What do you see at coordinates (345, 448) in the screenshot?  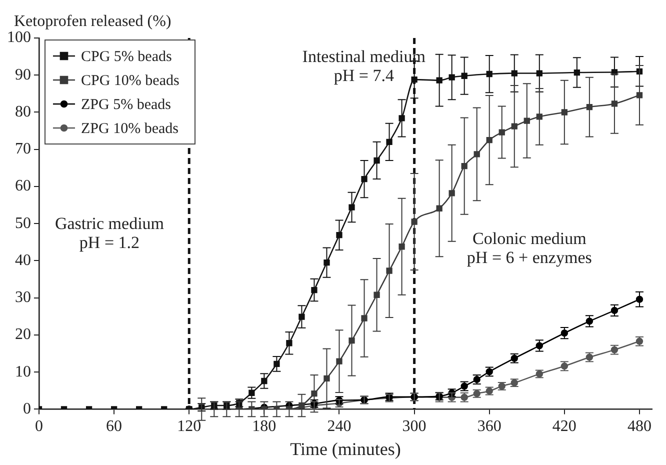 I see `x-axis-title: Time (minutes)` at bounding box center [345, 448].